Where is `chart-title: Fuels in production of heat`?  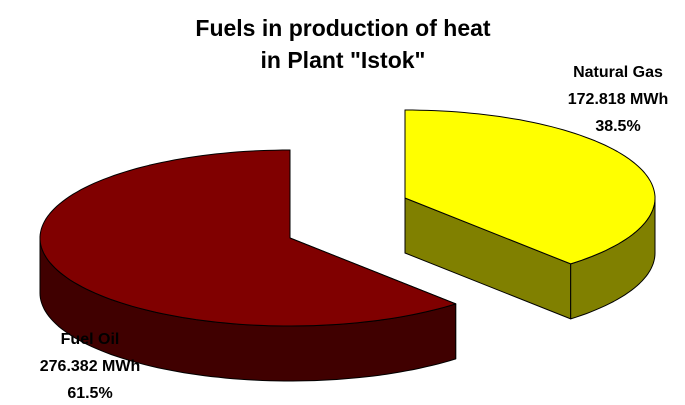 chart-title: Fuels in production of heat is located at coordinates (343, 28).